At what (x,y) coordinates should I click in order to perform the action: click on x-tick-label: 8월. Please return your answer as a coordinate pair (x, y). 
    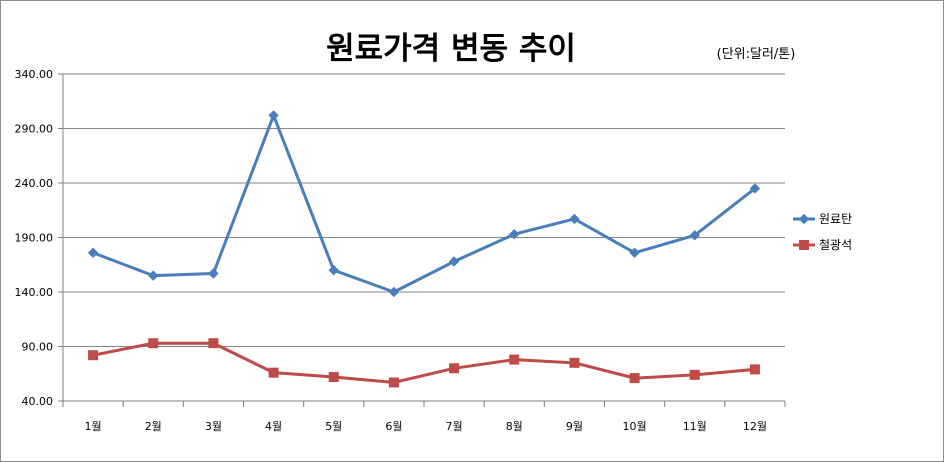
    Looking at the image, I should click on (514, 426).